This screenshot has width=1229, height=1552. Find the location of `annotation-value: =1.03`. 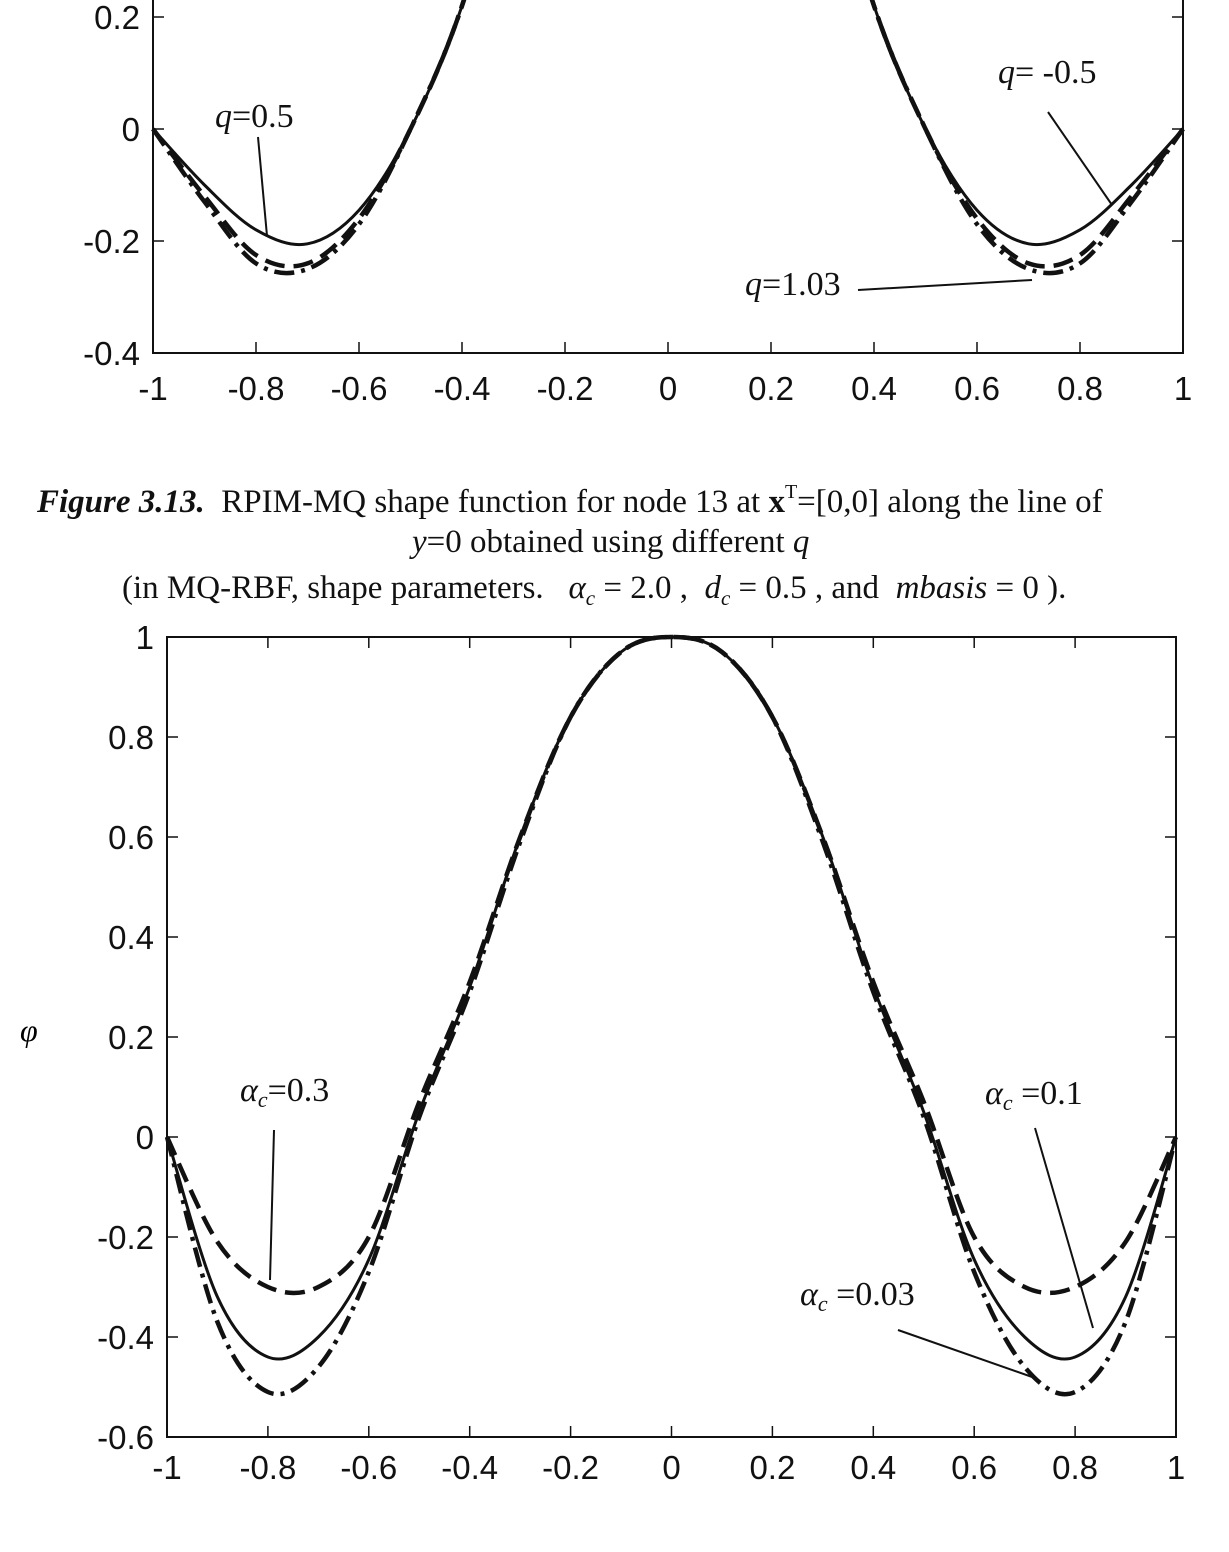

annotation-value: =1.03 is located at coordinates (801, 284).